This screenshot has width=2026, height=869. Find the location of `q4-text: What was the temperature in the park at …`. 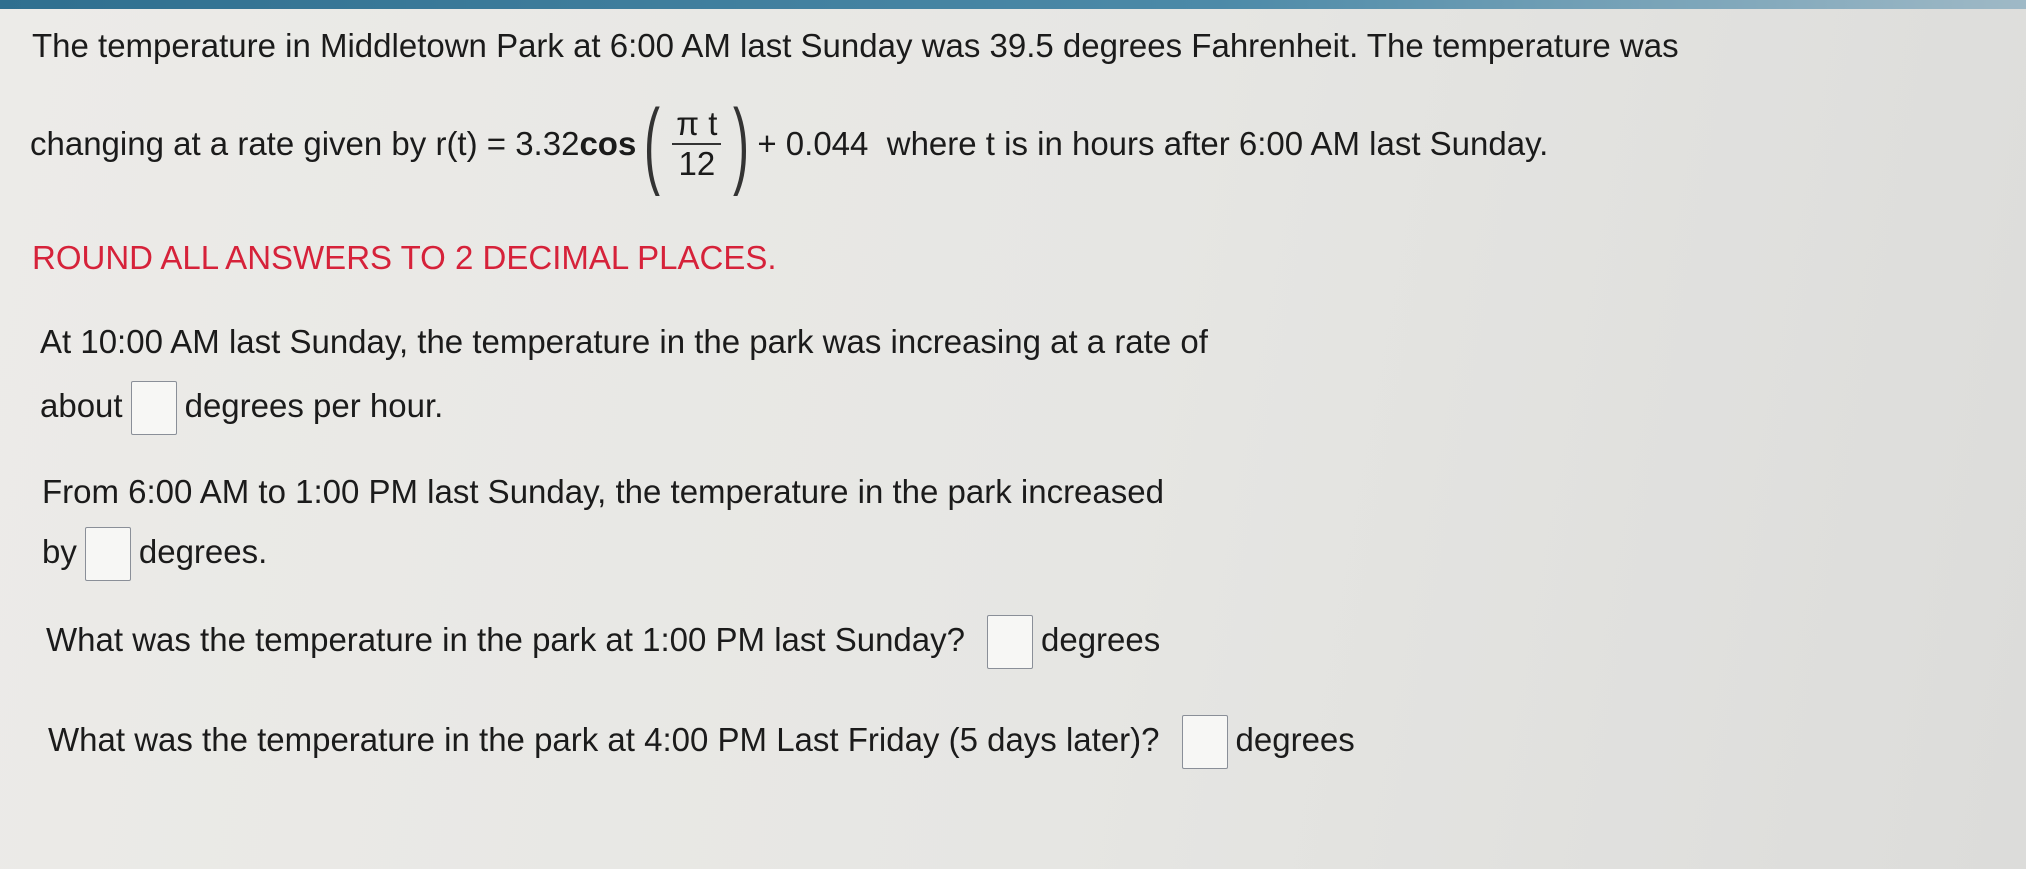

q4-text: What was the temperature in the park at … is located at coordinates (604, 739).